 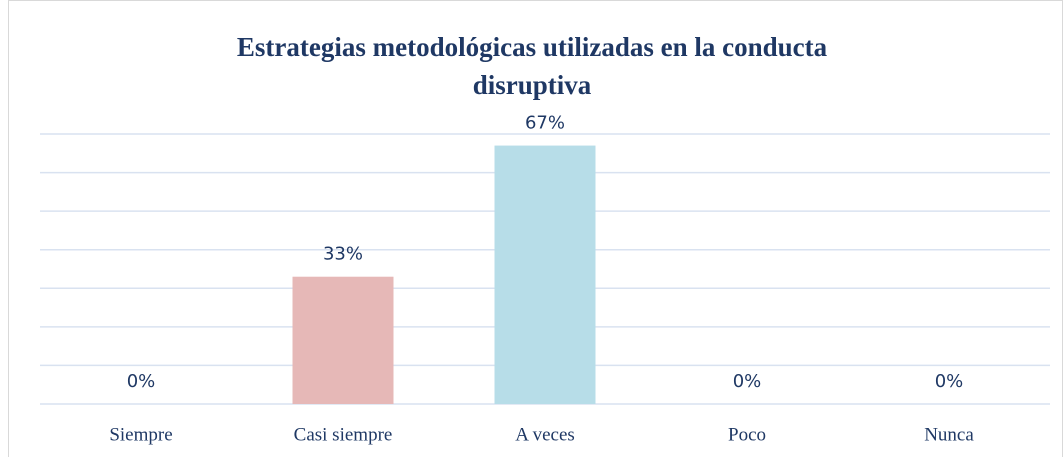 What do you see at coordinates (747, 434) in the screenshot?
I see `x-tick-label: Poco` at bounding box center [747, 434].